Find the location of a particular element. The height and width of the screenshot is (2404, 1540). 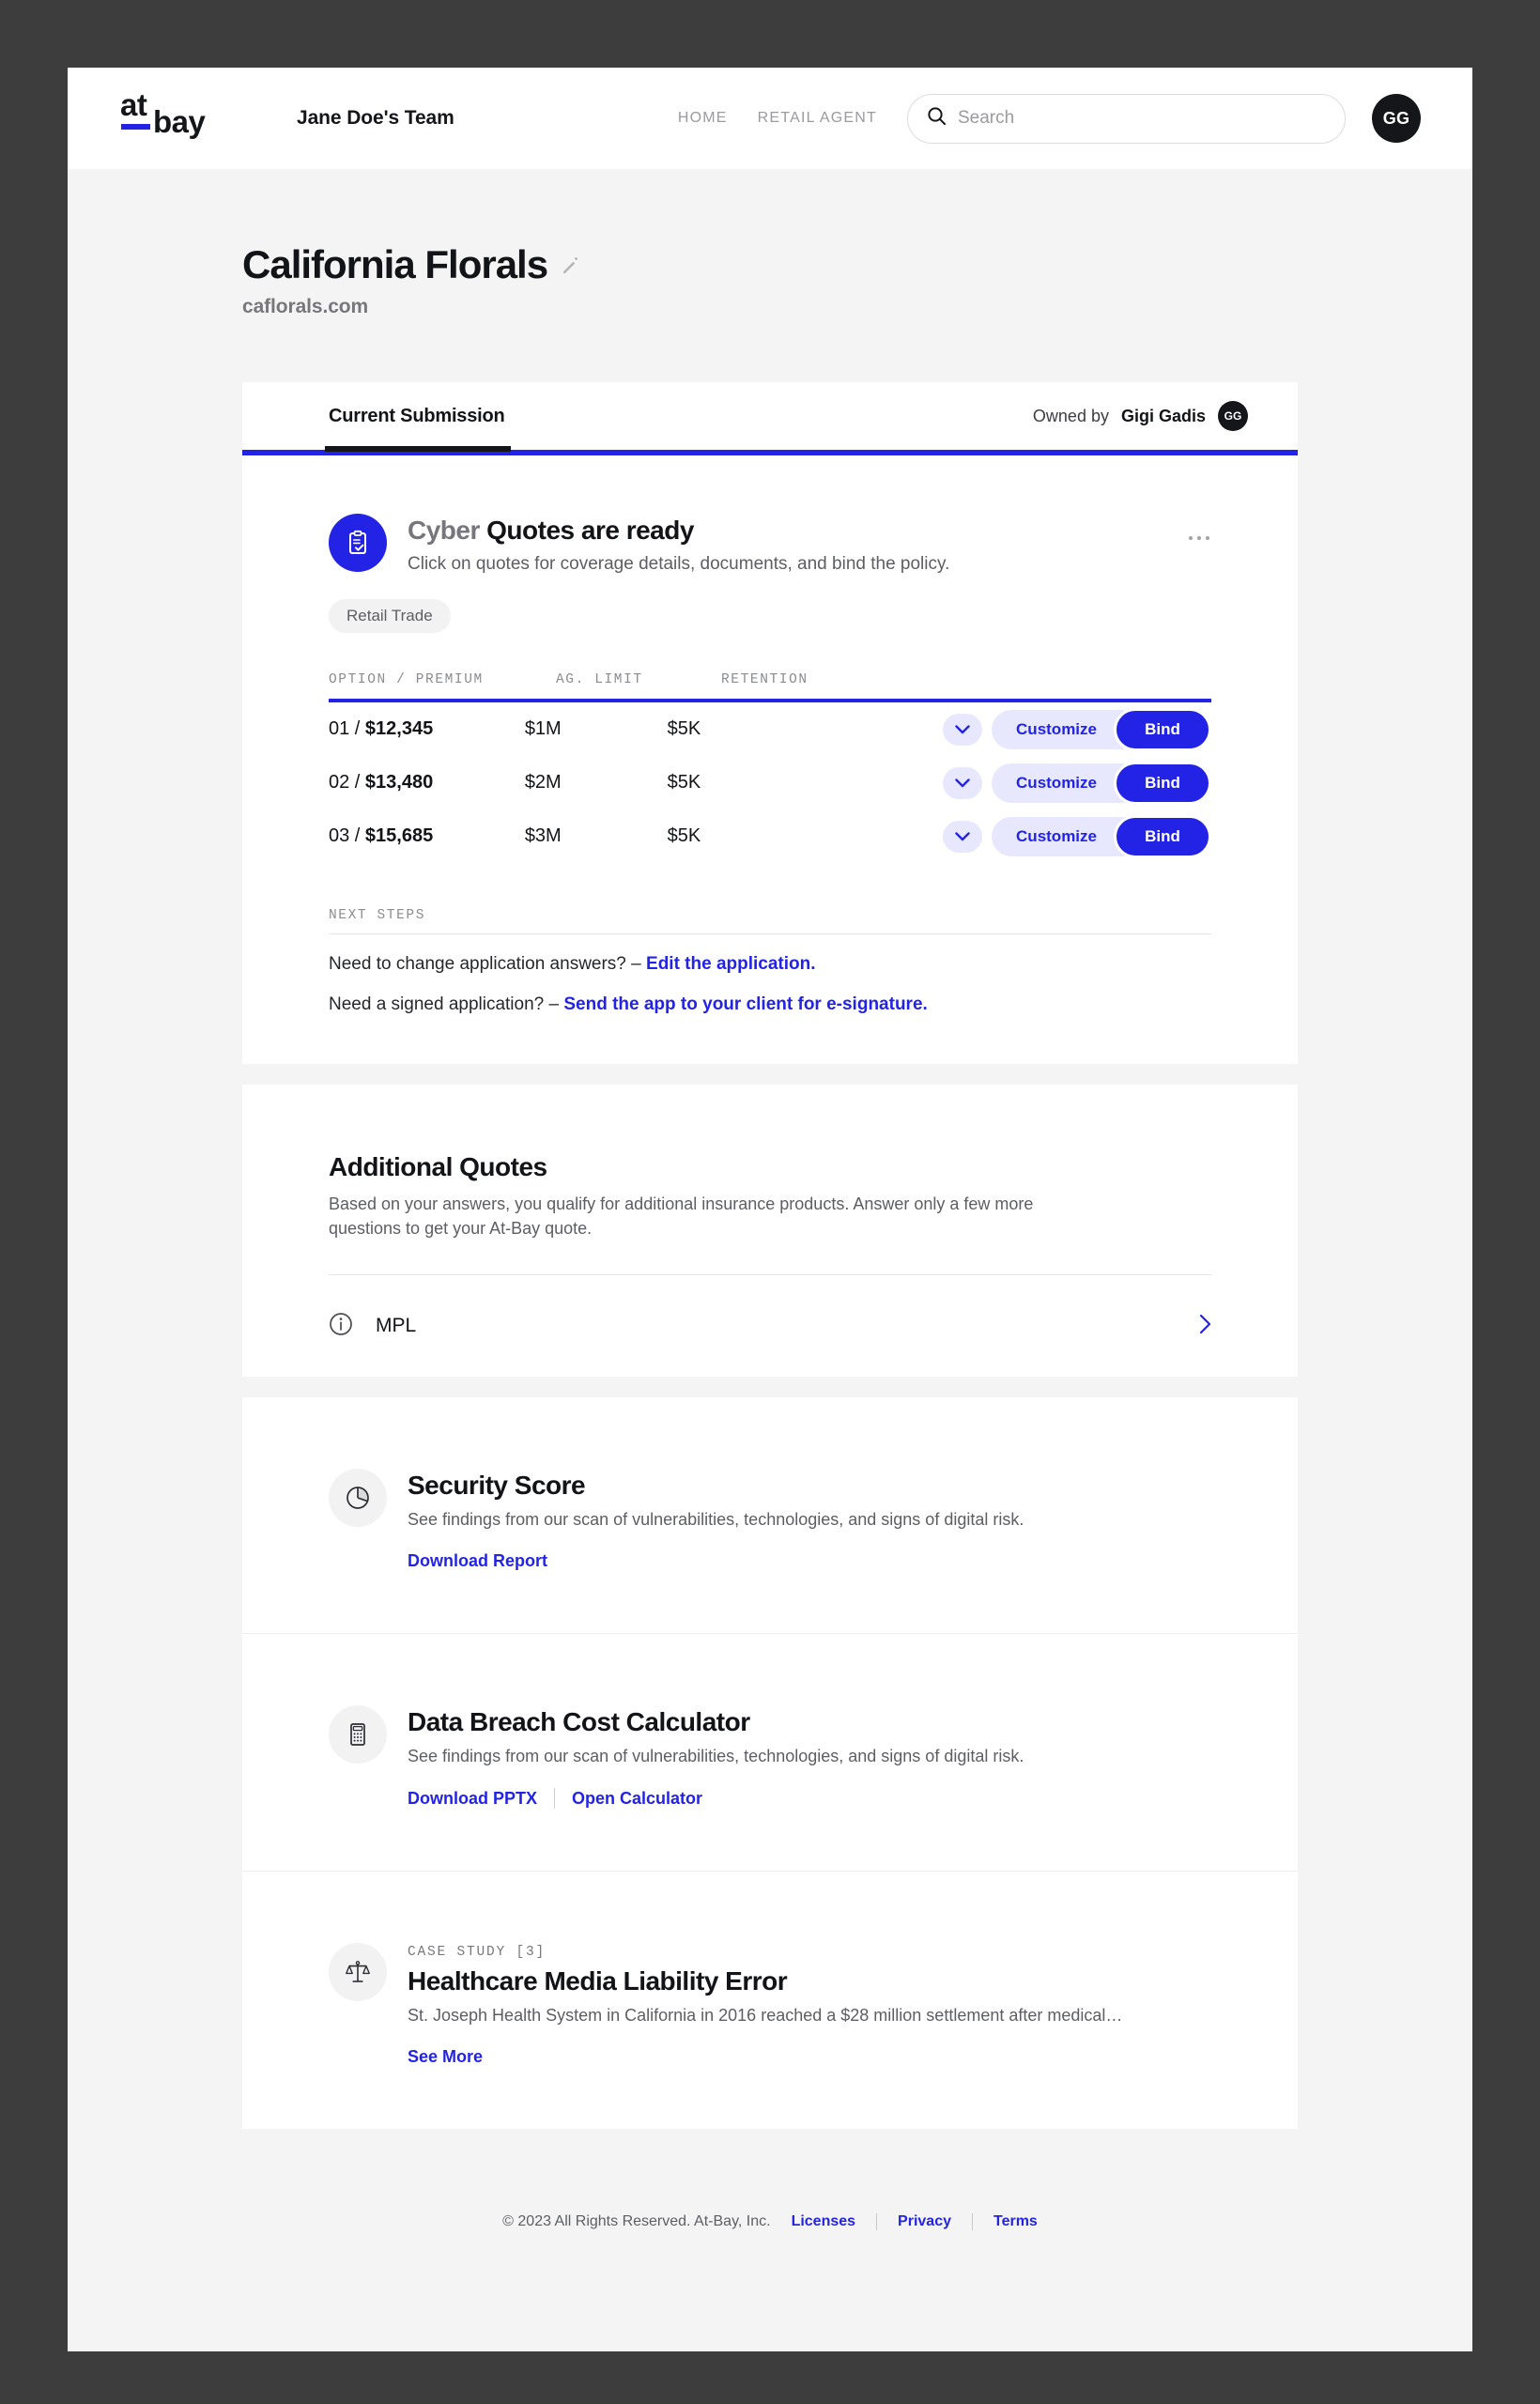

next-step-text: Need to change application answers? – is located at coordinates (488, 964).